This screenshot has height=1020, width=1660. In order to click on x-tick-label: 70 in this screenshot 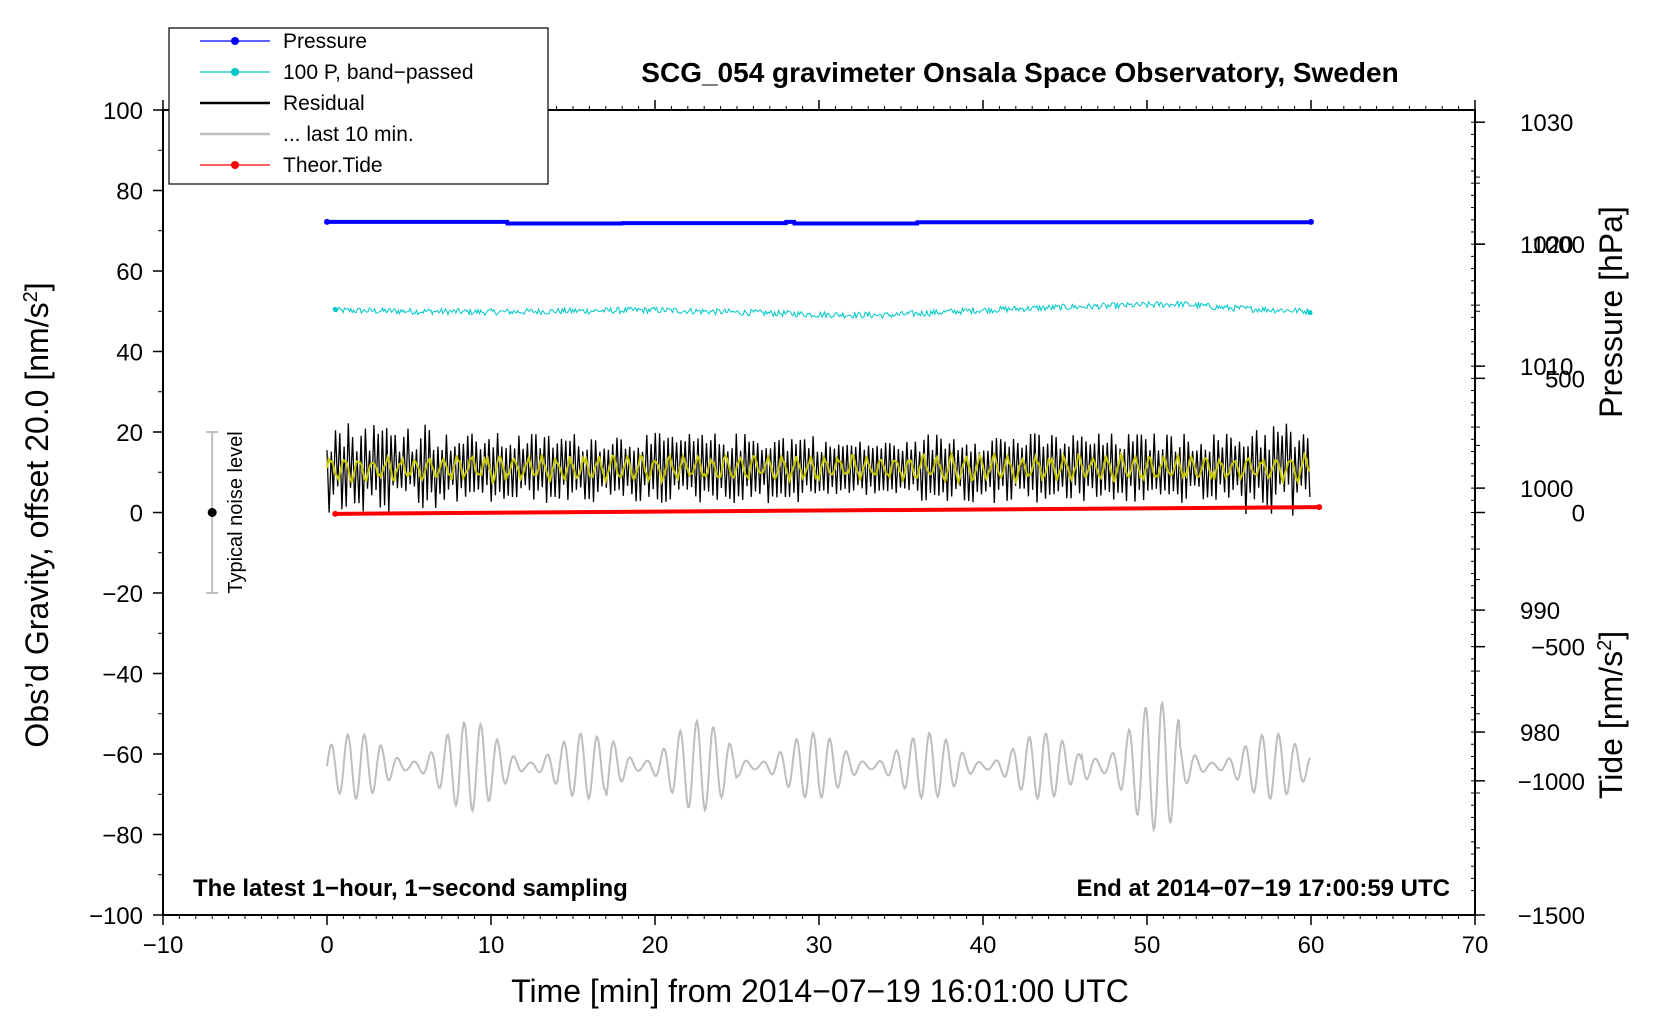, I will do `click(1475, 945)`.